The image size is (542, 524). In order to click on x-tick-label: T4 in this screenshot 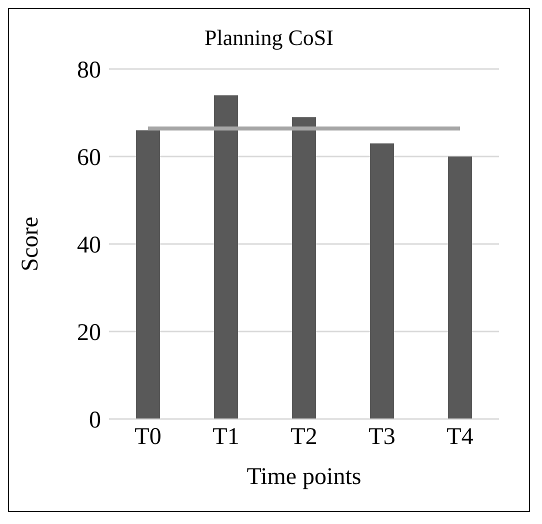, I will do `click(460, 437)`.